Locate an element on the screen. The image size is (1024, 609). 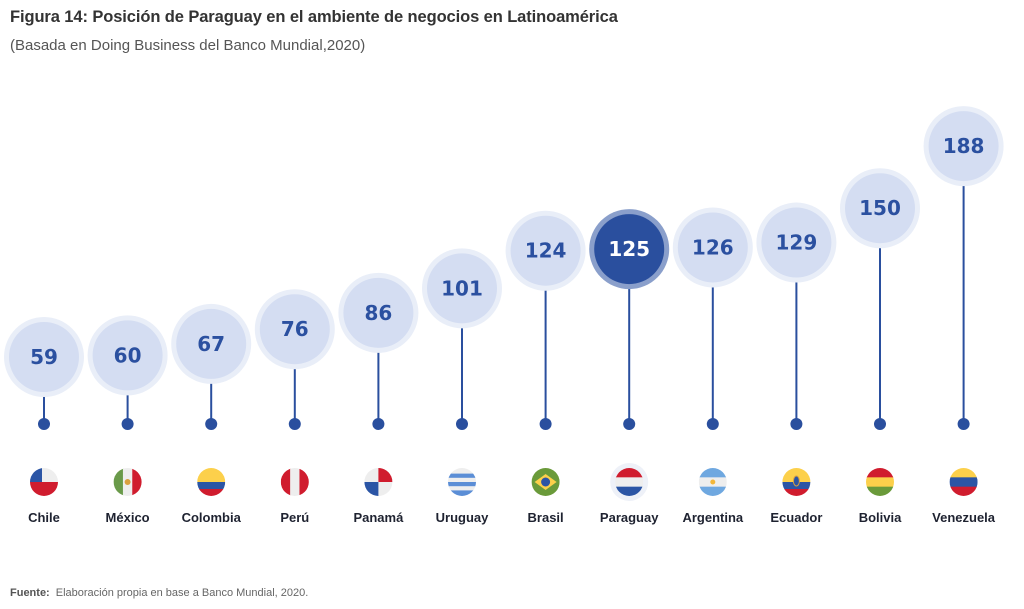
country-label: Paraguay is located at coordinates (629, 517).